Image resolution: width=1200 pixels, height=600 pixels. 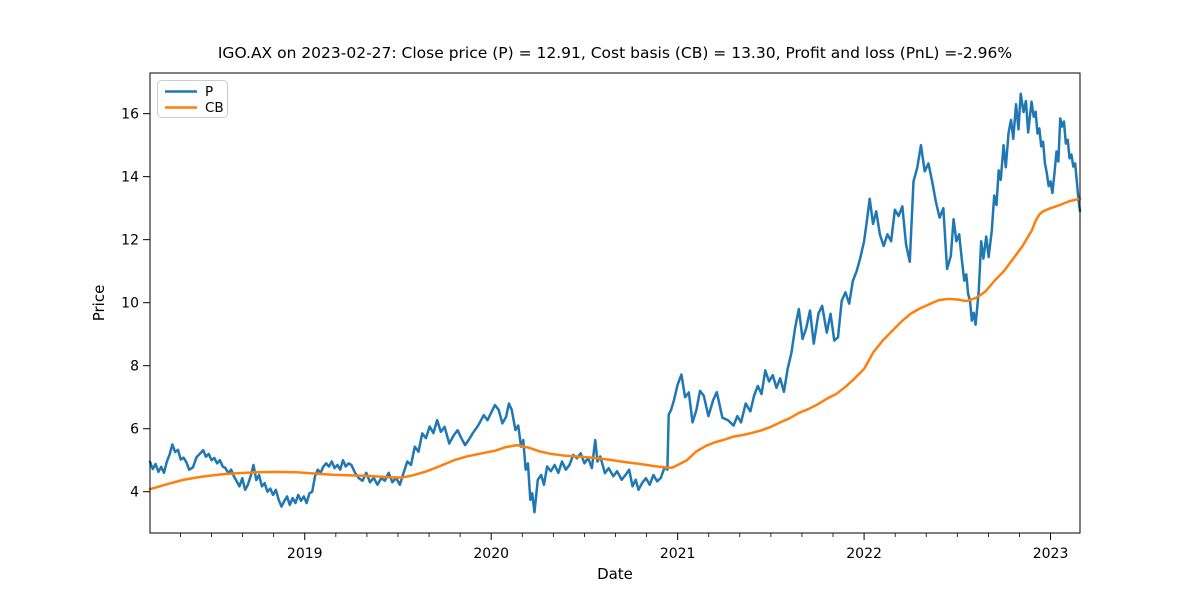 What do you see at coordinates (192, 99) in the screenshot?
I see `legend: P CB` at bounding box center [192, 99].